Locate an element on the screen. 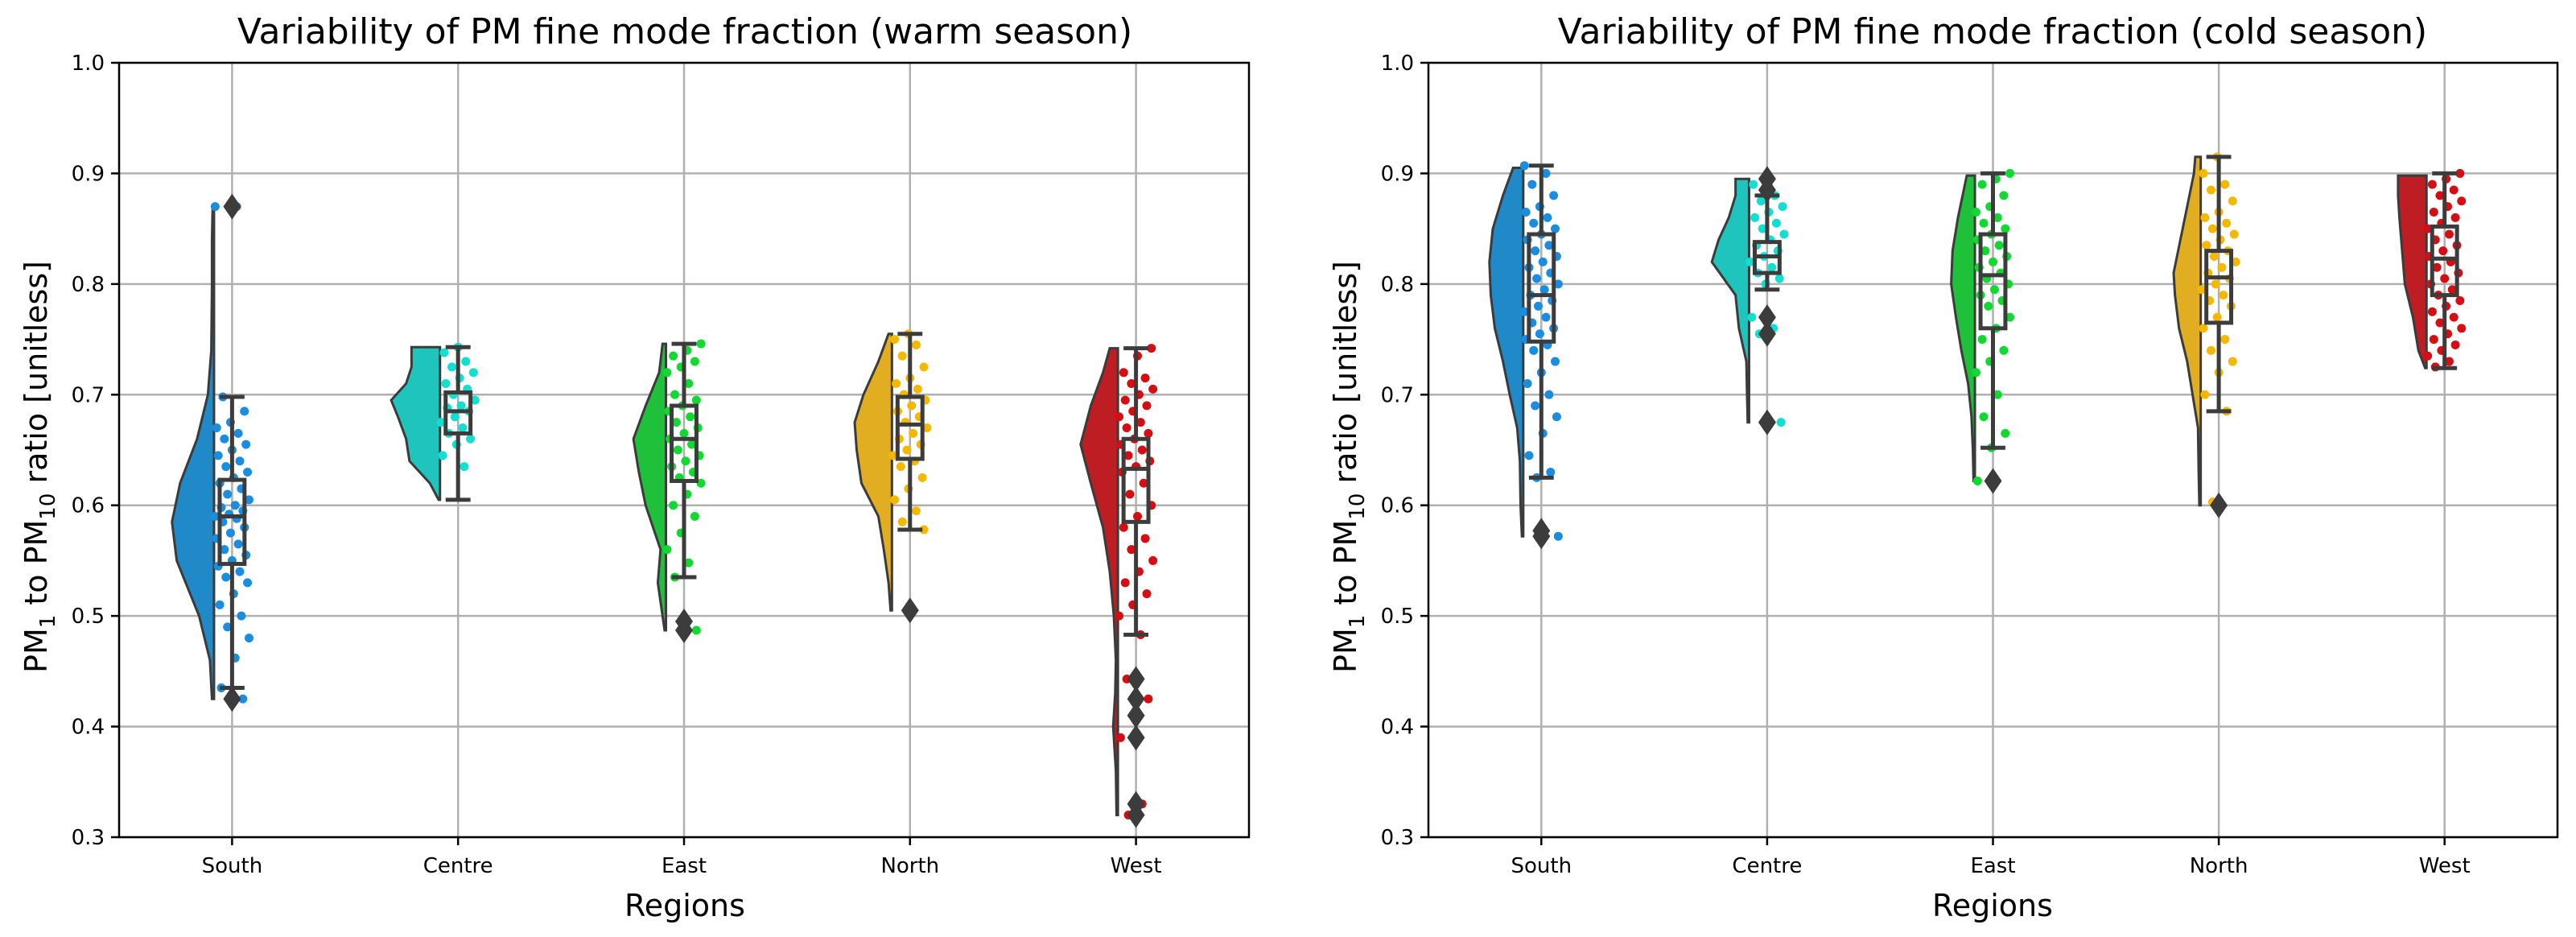 The image size is (2576, 937). data-points is located at coordinates (1767, 300).